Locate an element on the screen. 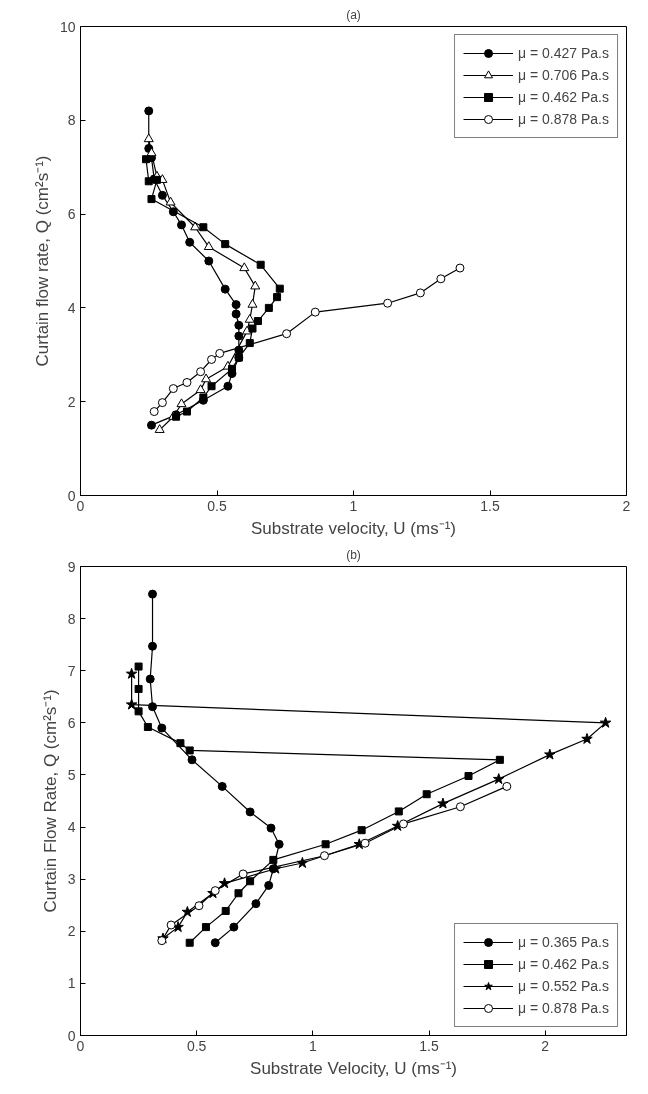  x-axis-title: Substrate velocity, U (ms⁻¹) is located at coordinates (354, 528).